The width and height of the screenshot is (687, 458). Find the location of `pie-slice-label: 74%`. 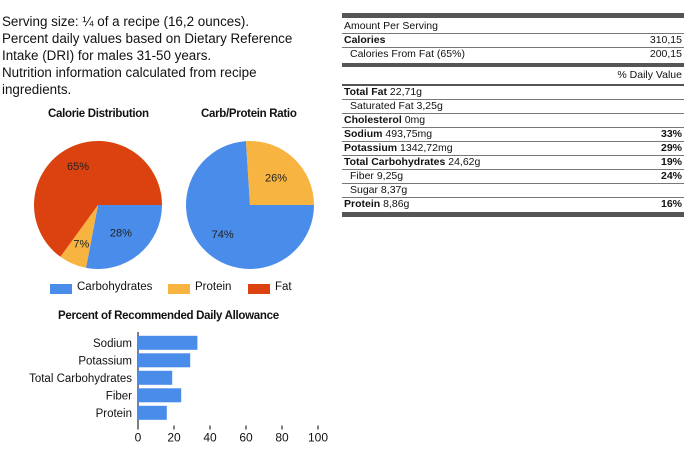

pie-slice-label: 74% is located at coordinates (223, 235).